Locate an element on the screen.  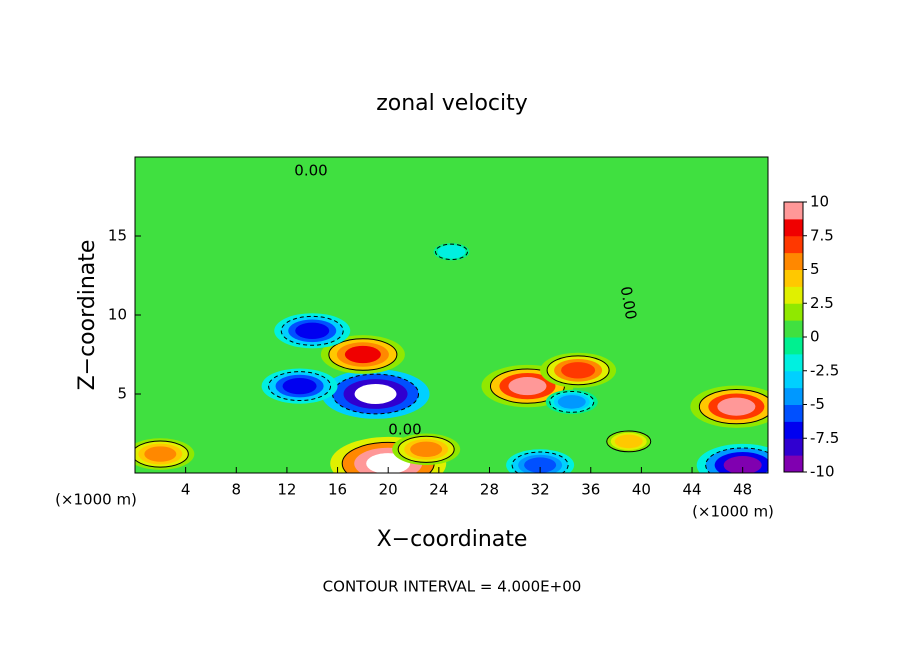
footer: CONTOUR INTERVAL = 4.000E+00 is located at coordinates (452, 587).